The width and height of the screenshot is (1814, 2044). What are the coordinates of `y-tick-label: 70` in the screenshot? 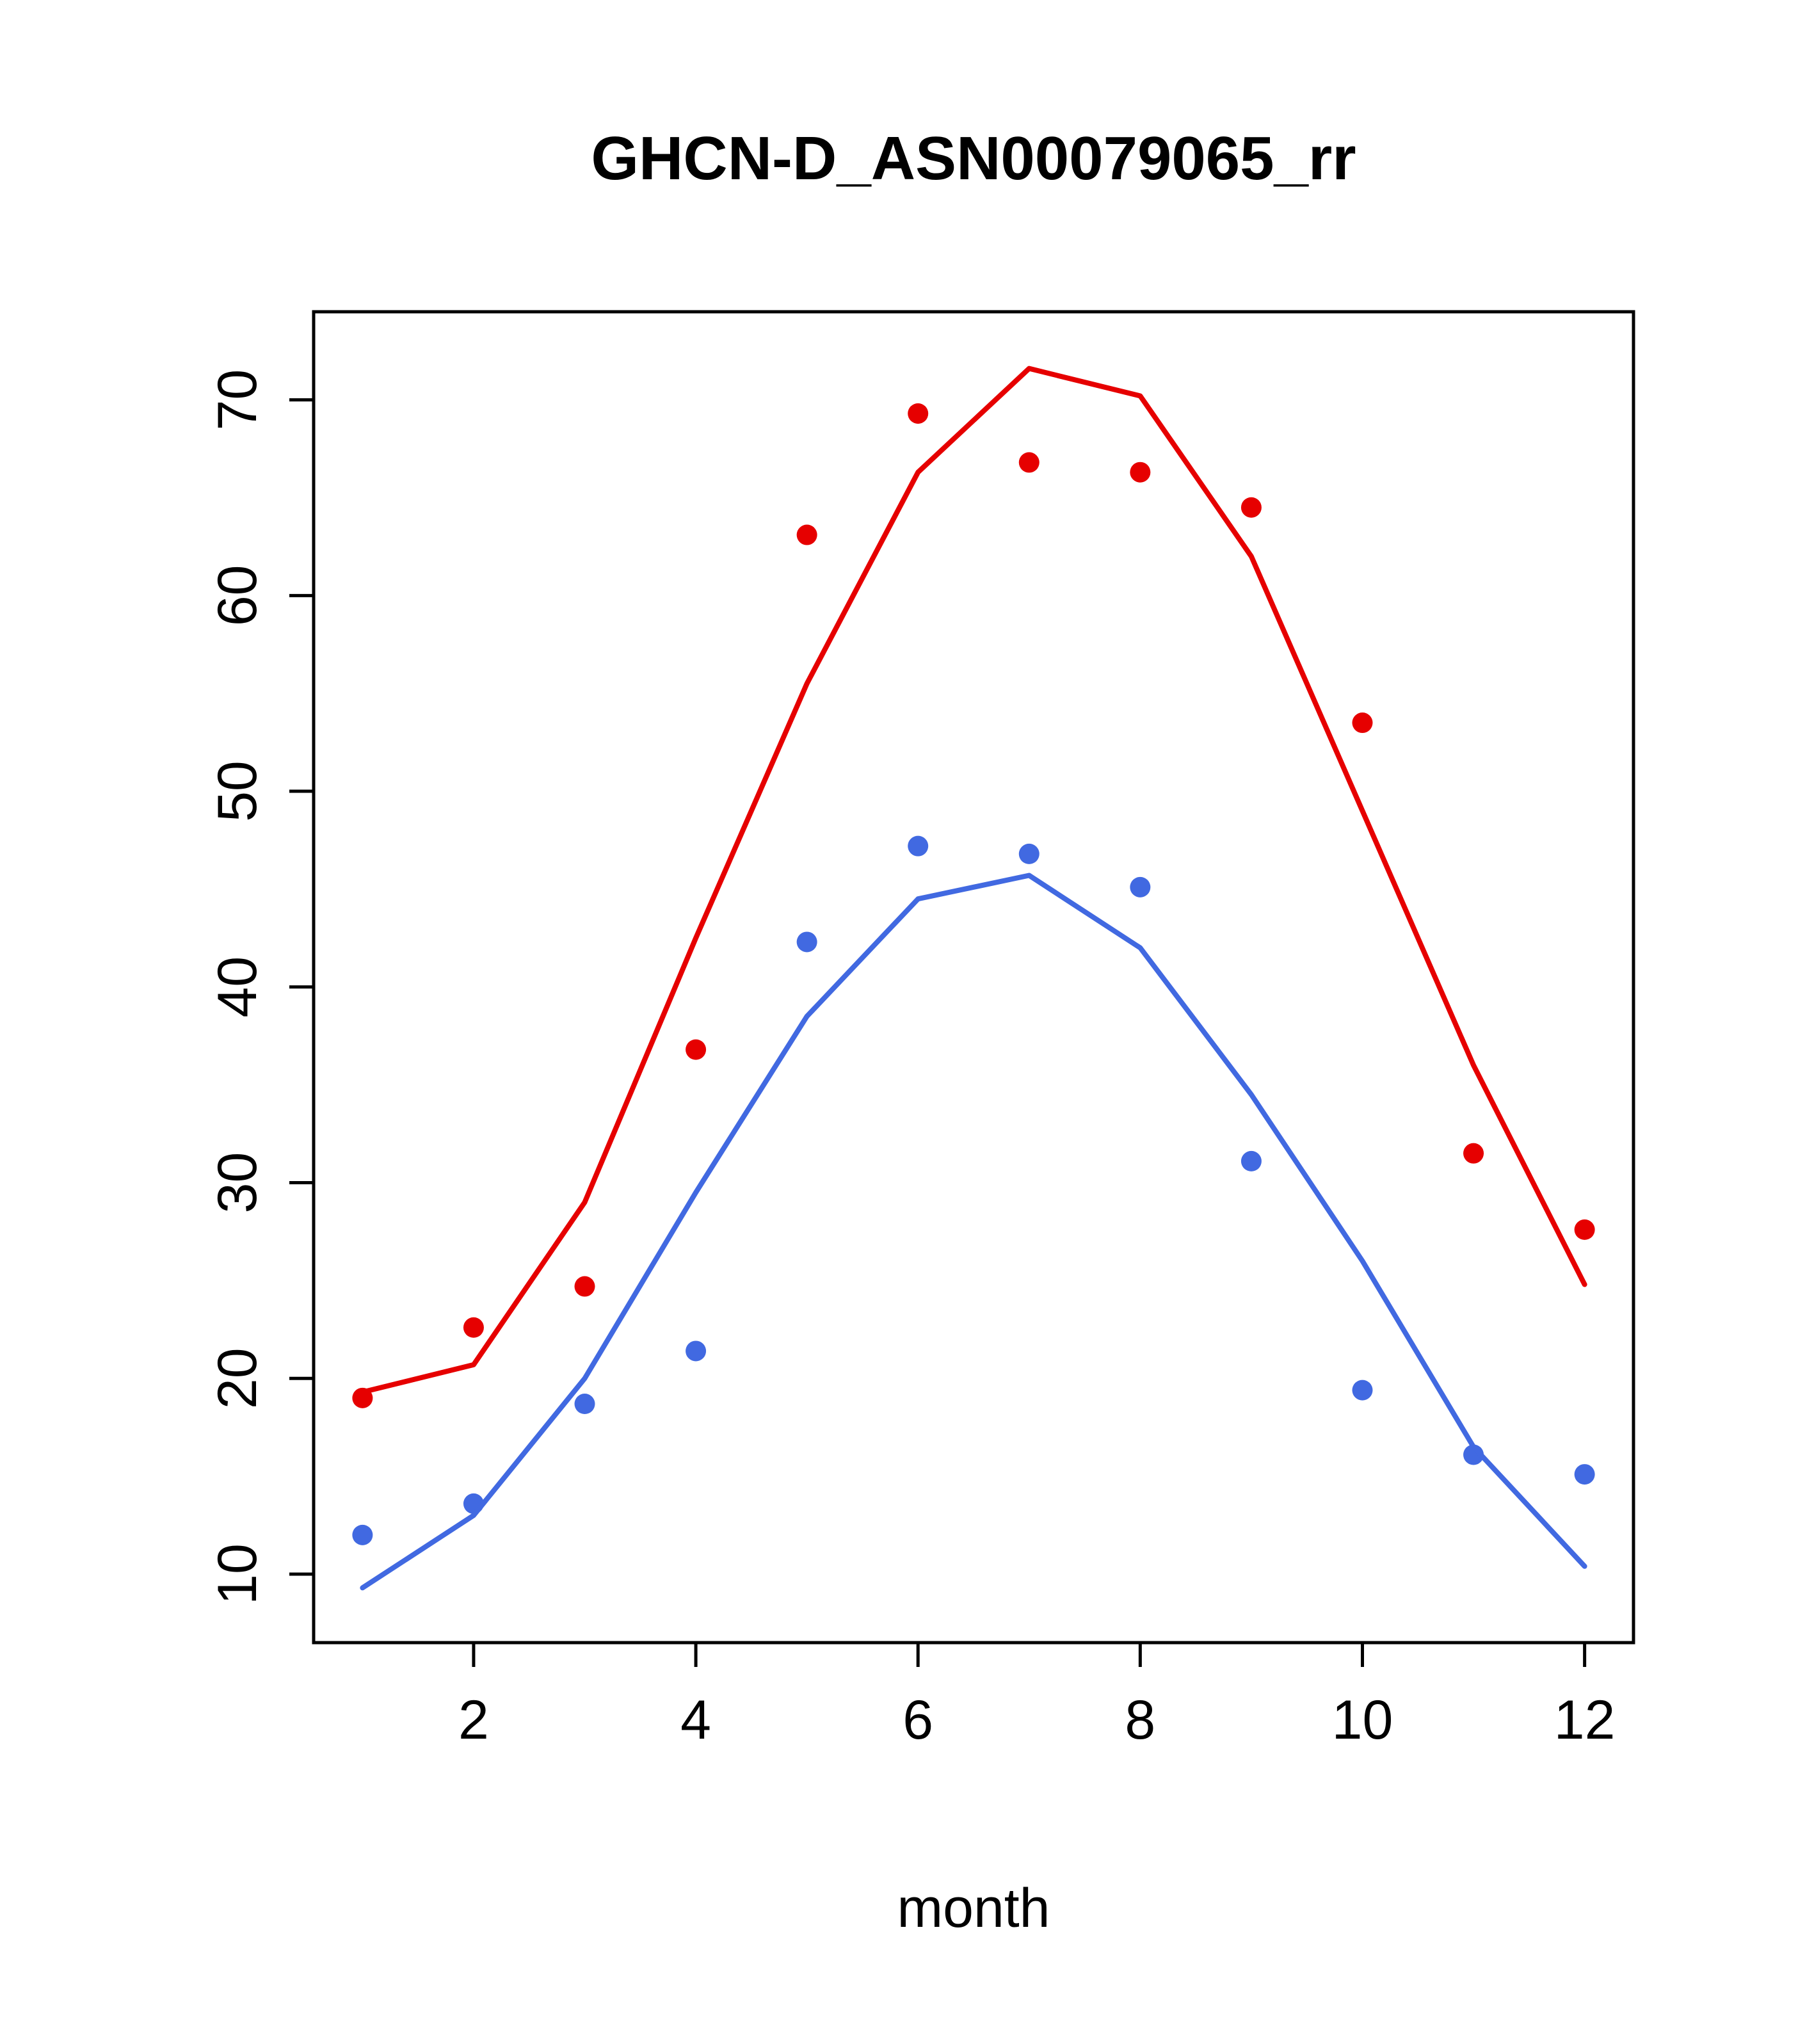 It's located at (237, 400).